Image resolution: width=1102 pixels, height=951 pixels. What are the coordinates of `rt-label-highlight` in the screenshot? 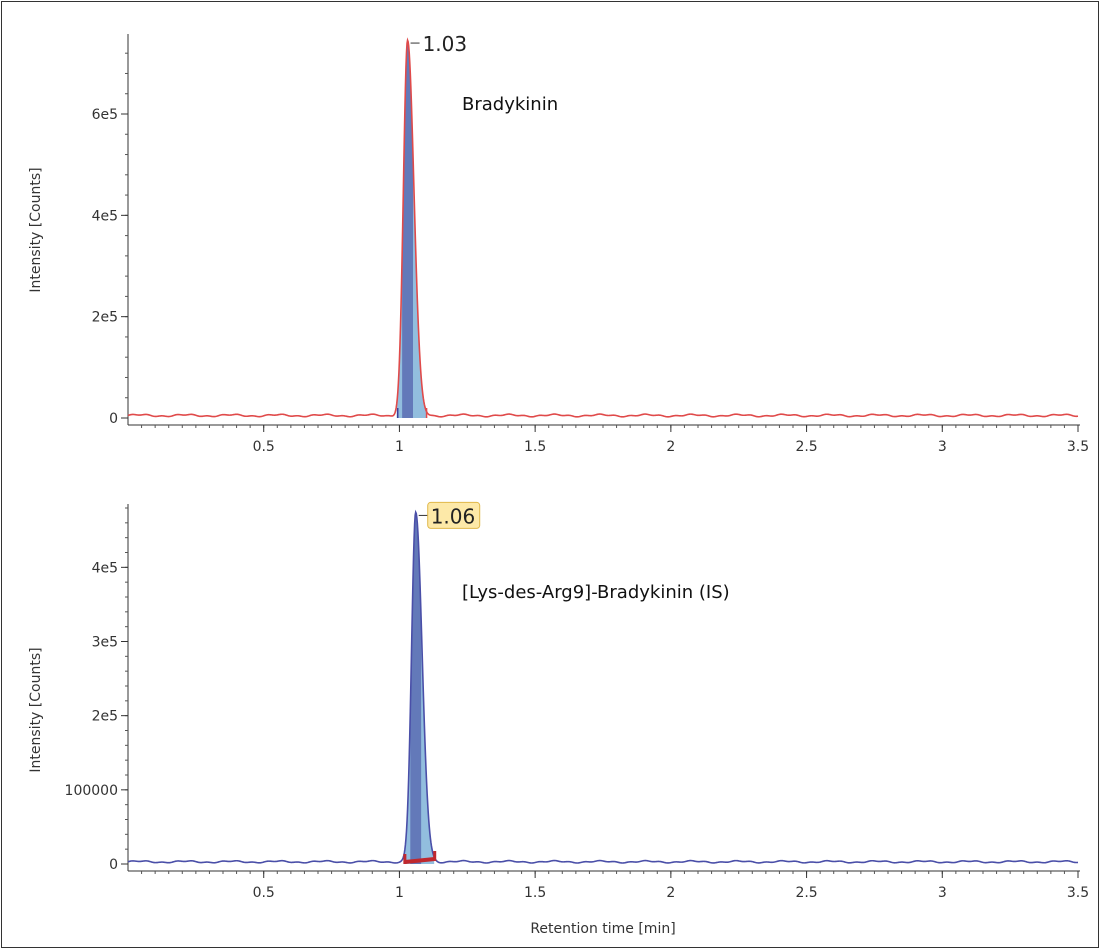 It's located at (454, 515).